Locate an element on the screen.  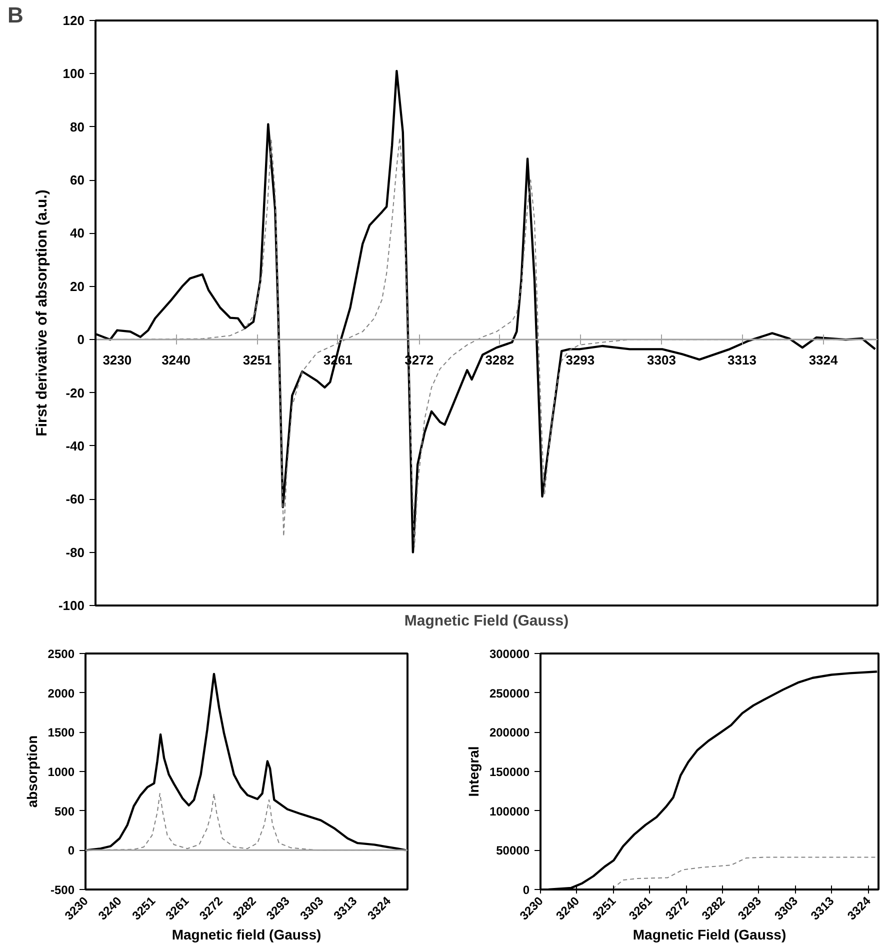
y-axis-title: absorption is located at coordinates (32, 771).